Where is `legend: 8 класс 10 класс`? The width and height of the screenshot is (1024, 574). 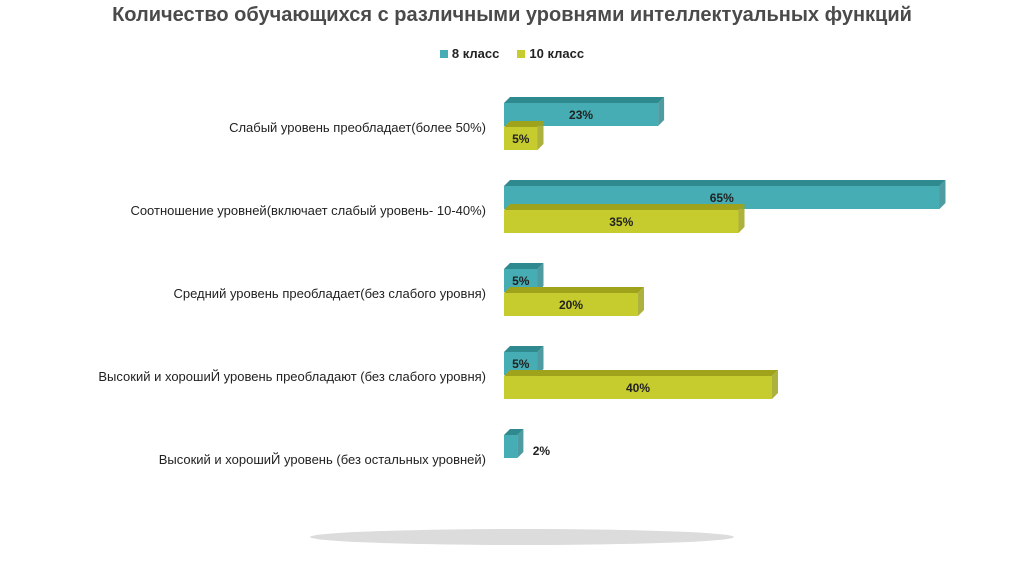 legend: 8 класс 10 класс is located at coordinates (512, 53).